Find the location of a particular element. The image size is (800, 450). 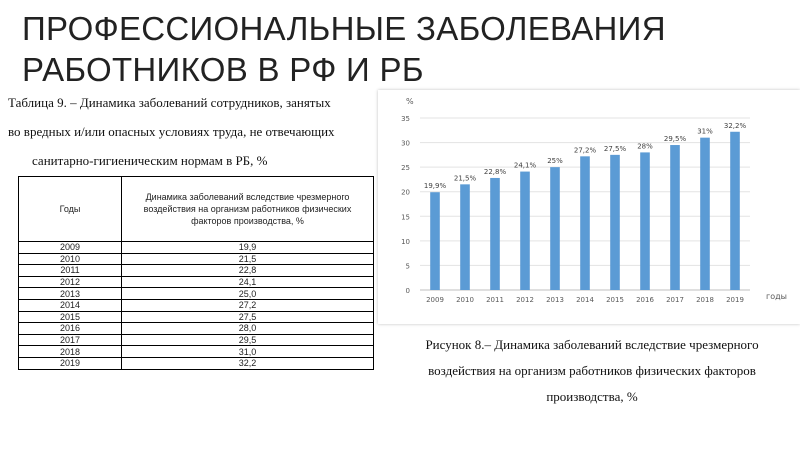

table-cell-value: 19,9 is located at coordinates (247, 247).